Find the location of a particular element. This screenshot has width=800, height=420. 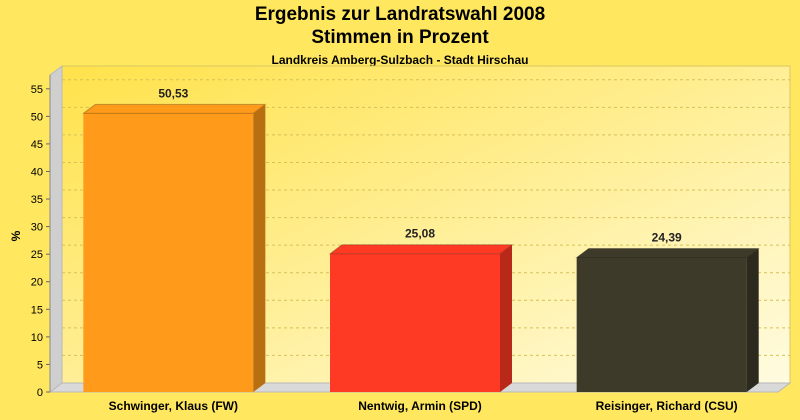

chart-subtitle: Stimmen in Prozent is located at coordinates (400, 37).